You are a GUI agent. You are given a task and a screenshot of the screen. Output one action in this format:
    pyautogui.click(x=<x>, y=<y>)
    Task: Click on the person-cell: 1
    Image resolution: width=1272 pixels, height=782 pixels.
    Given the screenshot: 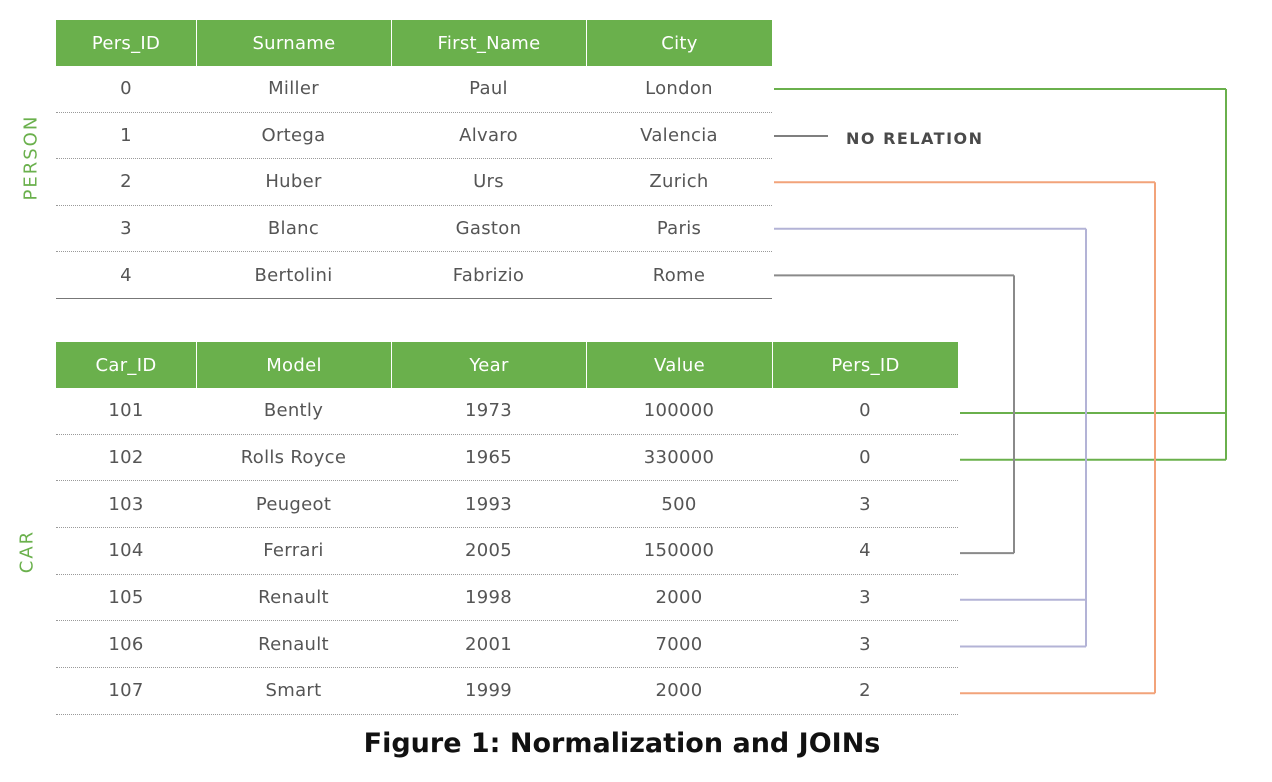 What is the action you would take?
    pyautogui.click(x=126, y=135)
    